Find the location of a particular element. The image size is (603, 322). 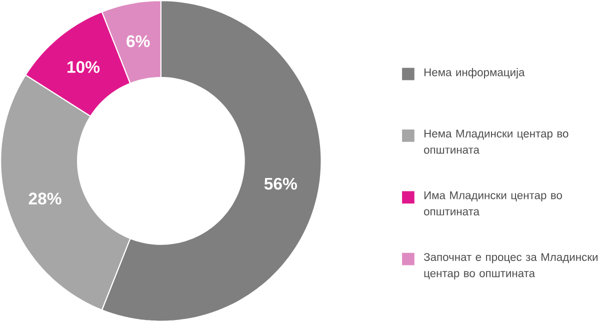

legend-label: Има Младински центар во општината is located at coordinates (493, 203).